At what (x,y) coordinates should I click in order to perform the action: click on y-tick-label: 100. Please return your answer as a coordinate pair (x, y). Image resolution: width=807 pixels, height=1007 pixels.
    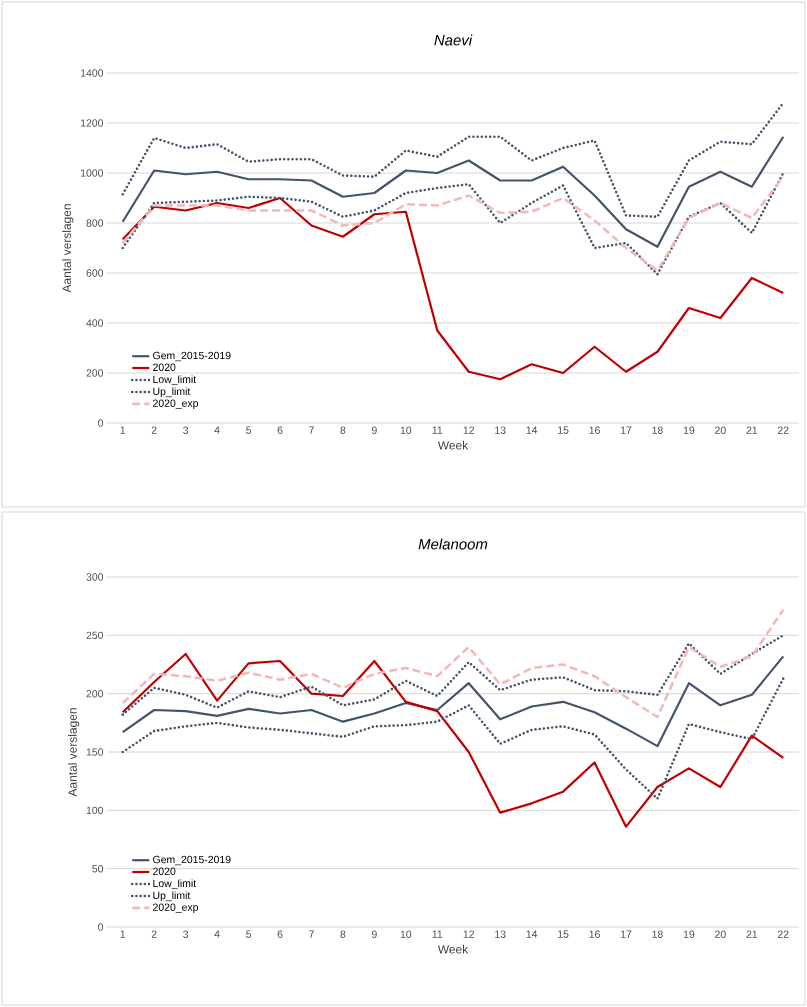
    Looking at the image, I should click on (95, 810).